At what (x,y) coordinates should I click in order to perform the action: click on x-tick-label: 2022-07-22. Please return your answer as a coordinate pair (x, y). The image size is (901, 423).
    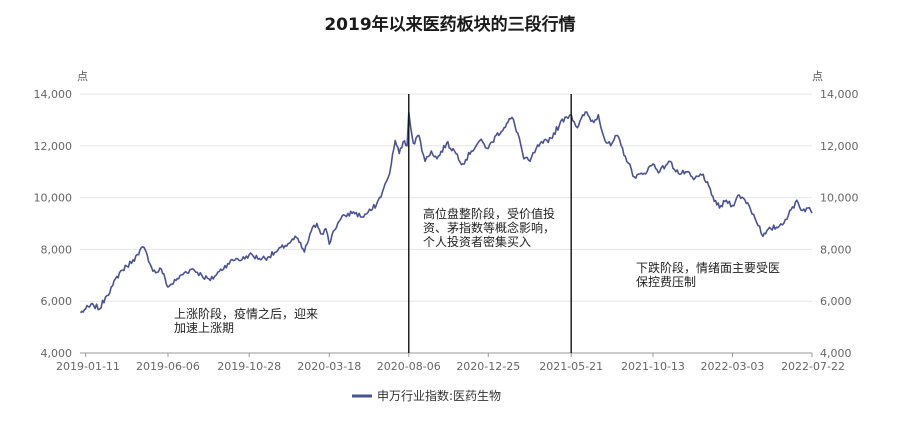
    Looking at the image, I should click on (813, 366).